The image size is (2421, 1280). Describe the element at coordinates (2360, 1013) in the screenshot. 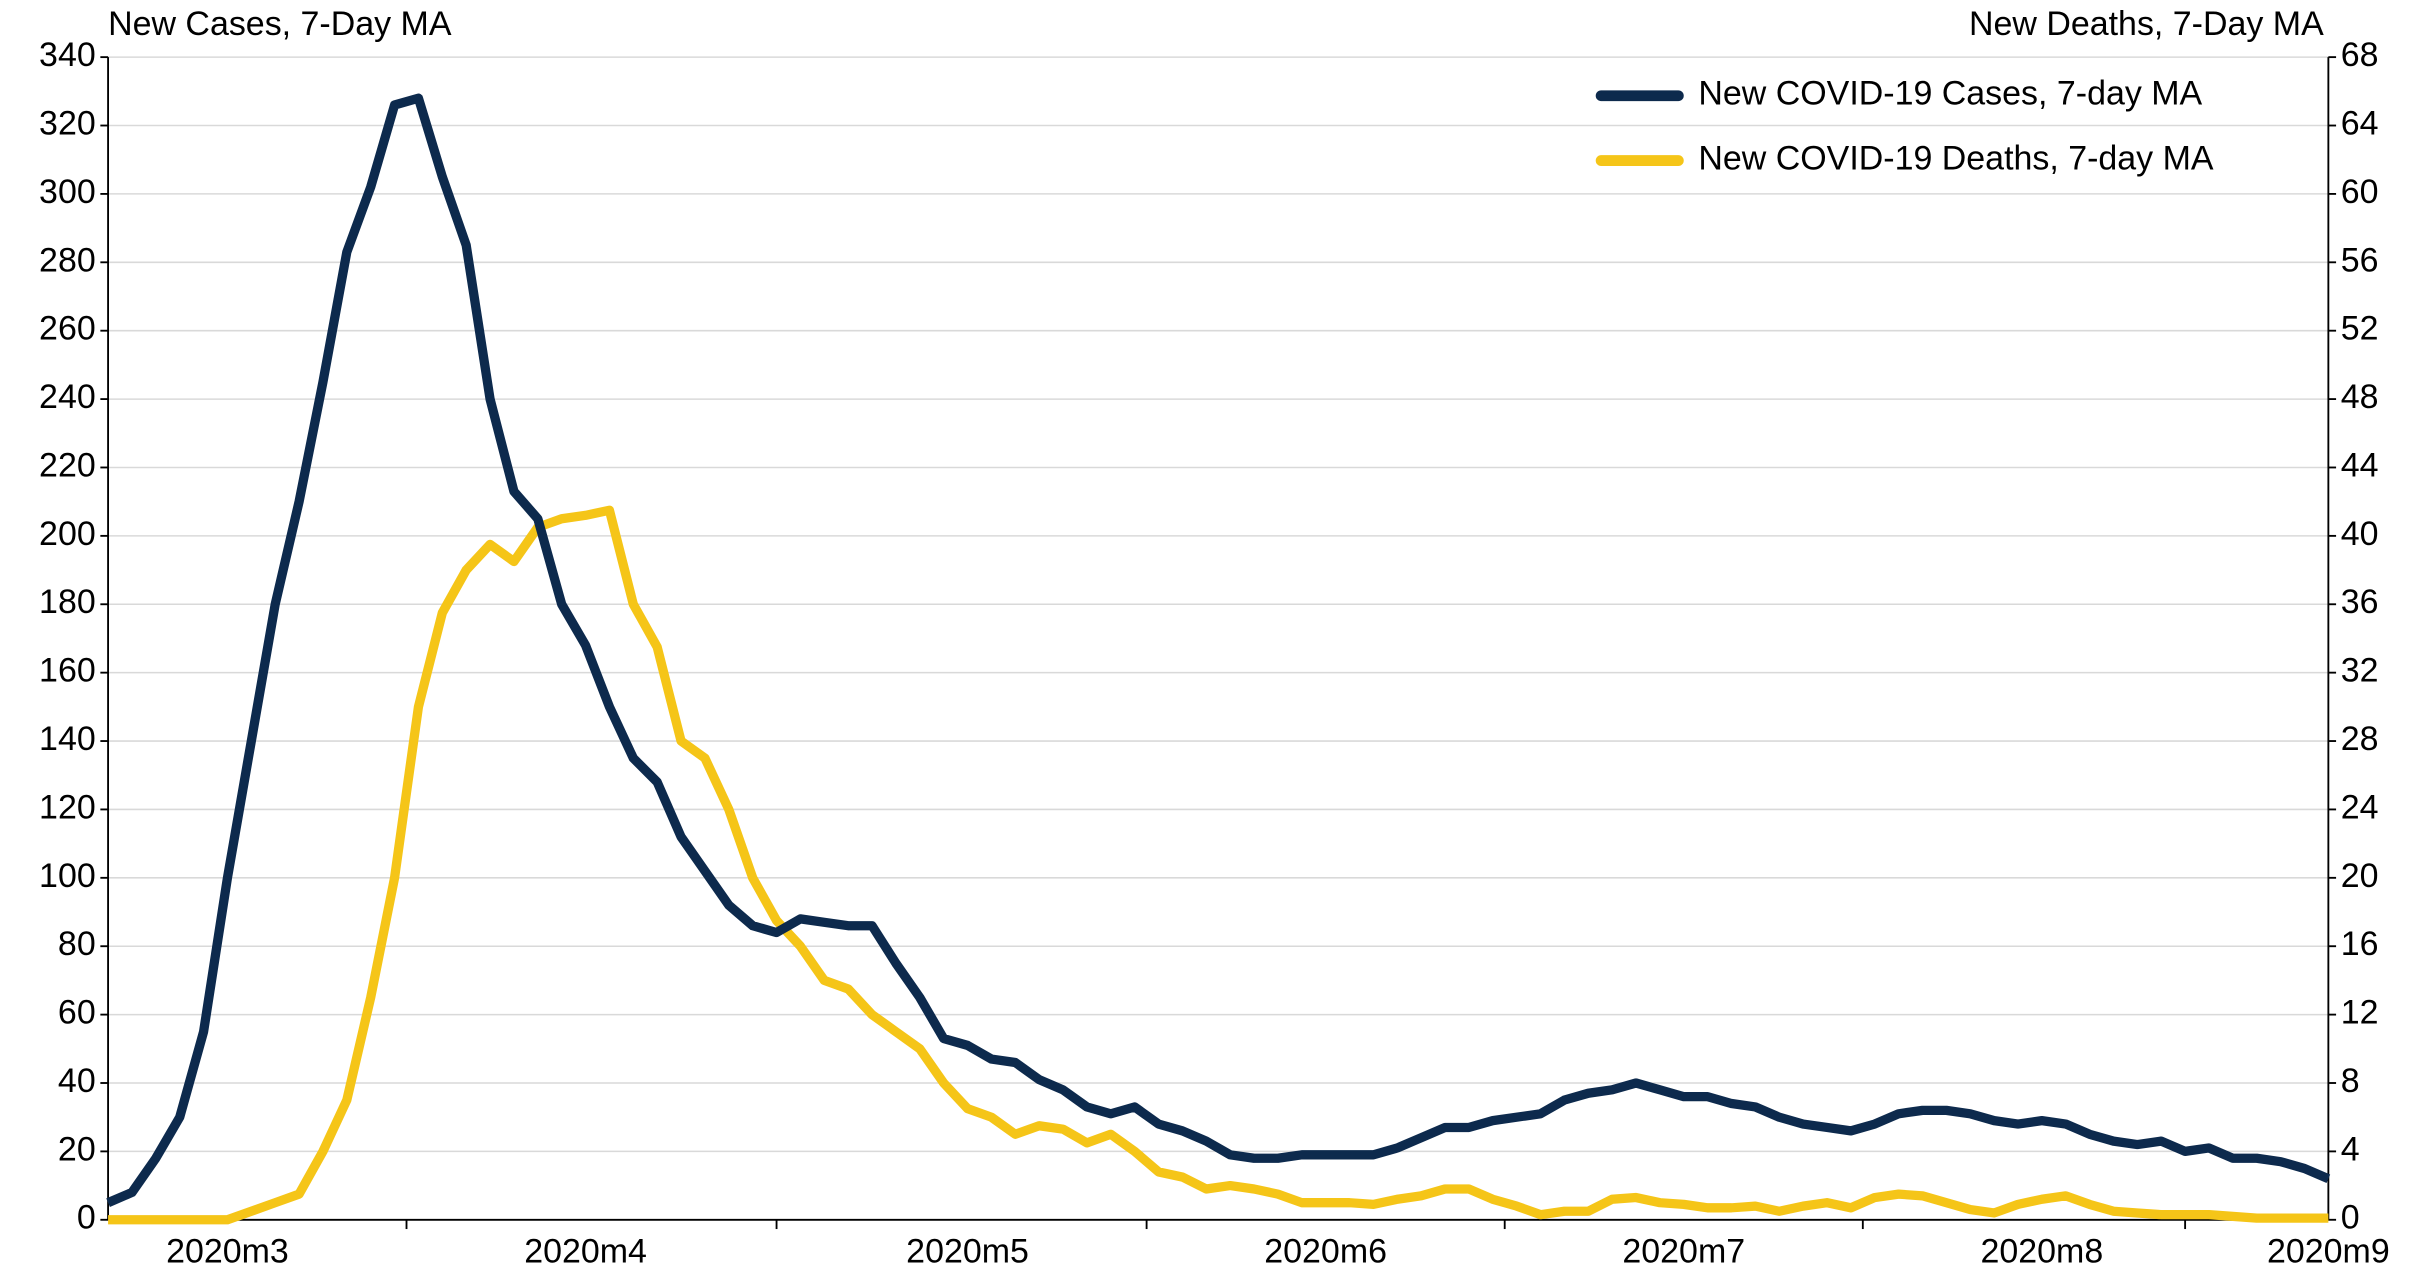

I see `y2-tick-label: 12` at that location.